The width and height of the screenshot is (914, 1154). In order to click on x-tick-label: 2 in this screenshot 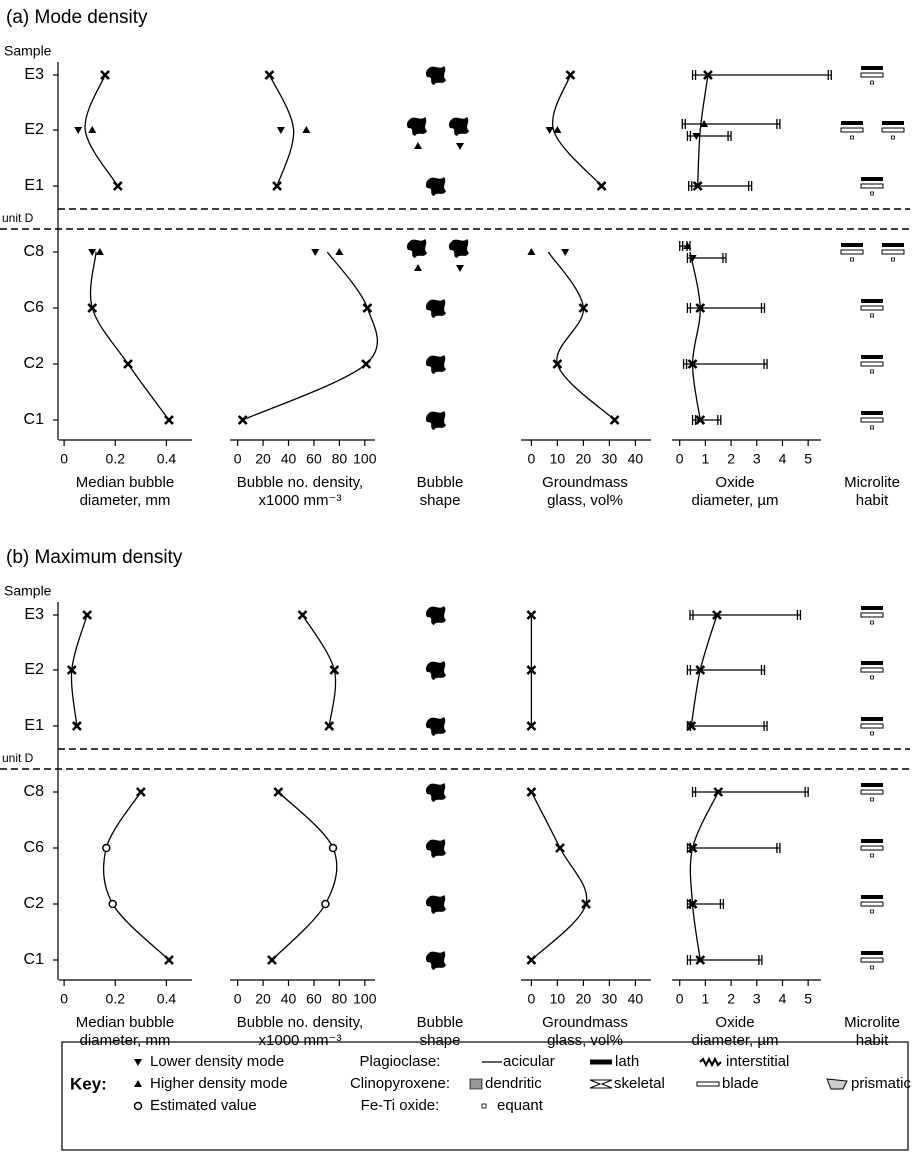, I will do `click(731, 999)`.